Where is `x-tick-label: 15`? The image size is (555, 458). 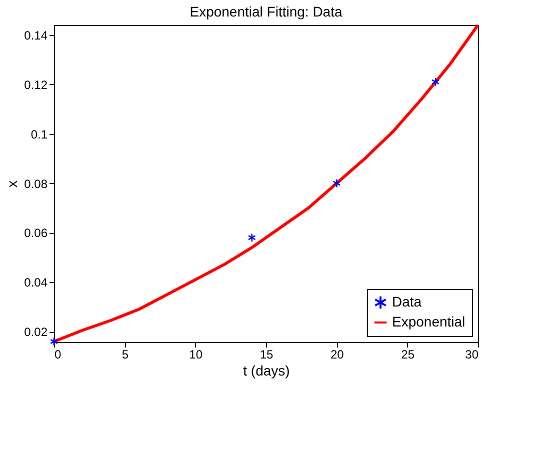 x-tick-label: 15 is located at coordinates (267, 355).